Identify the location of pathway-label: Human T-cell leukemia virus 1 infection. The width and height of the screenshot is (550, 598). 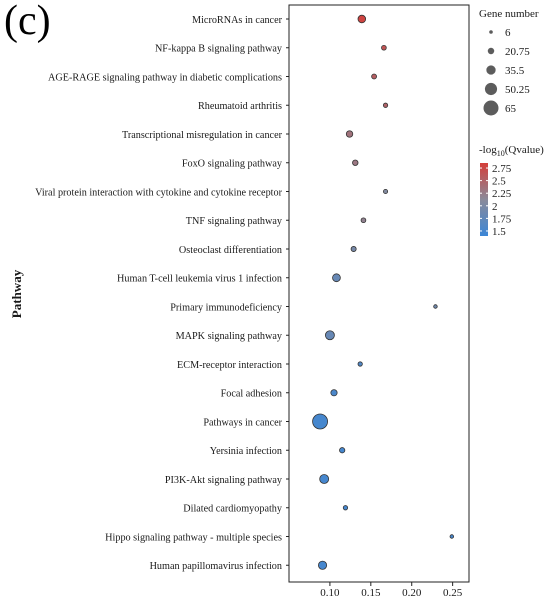
(199, 279).